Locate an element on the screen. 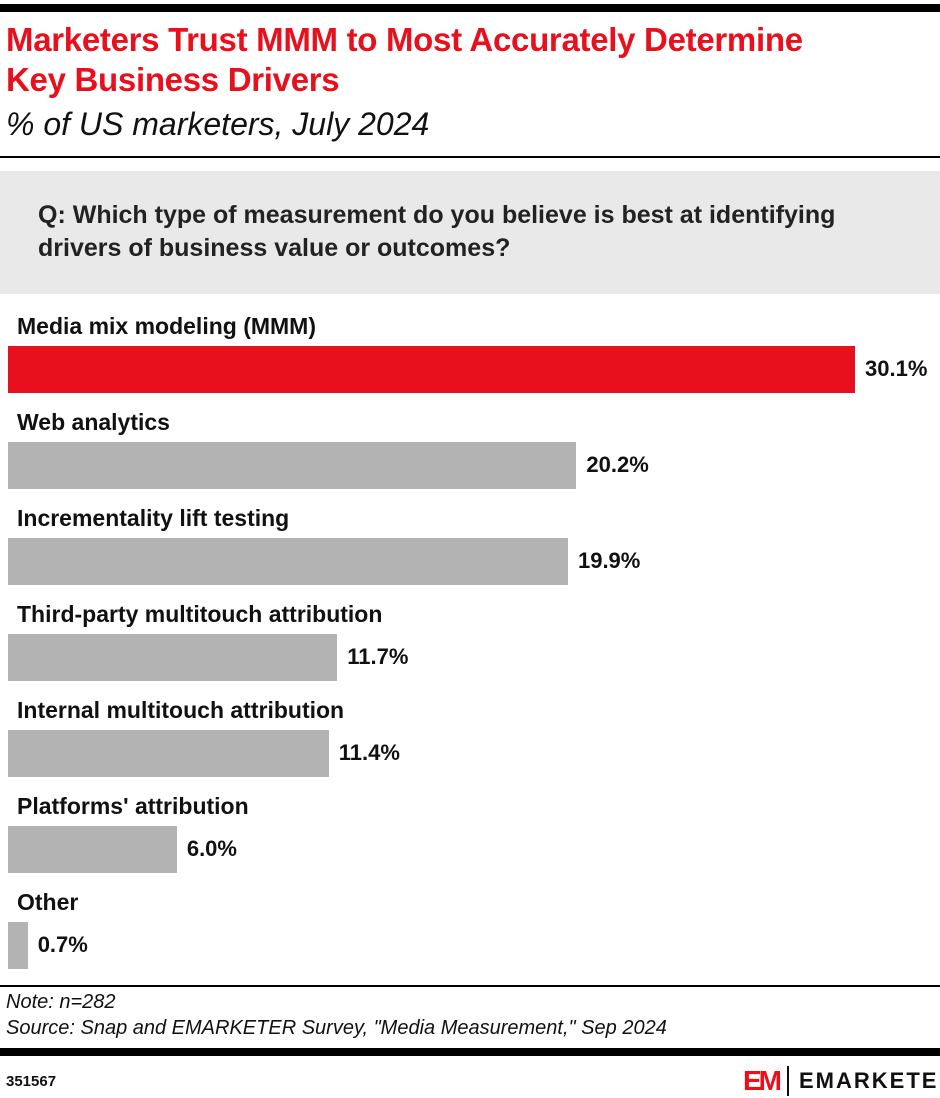 Image resolution: width=940 pixels, height=1098 pixels. category-label: Platforms' attribution is located at coordinates (133, 806).